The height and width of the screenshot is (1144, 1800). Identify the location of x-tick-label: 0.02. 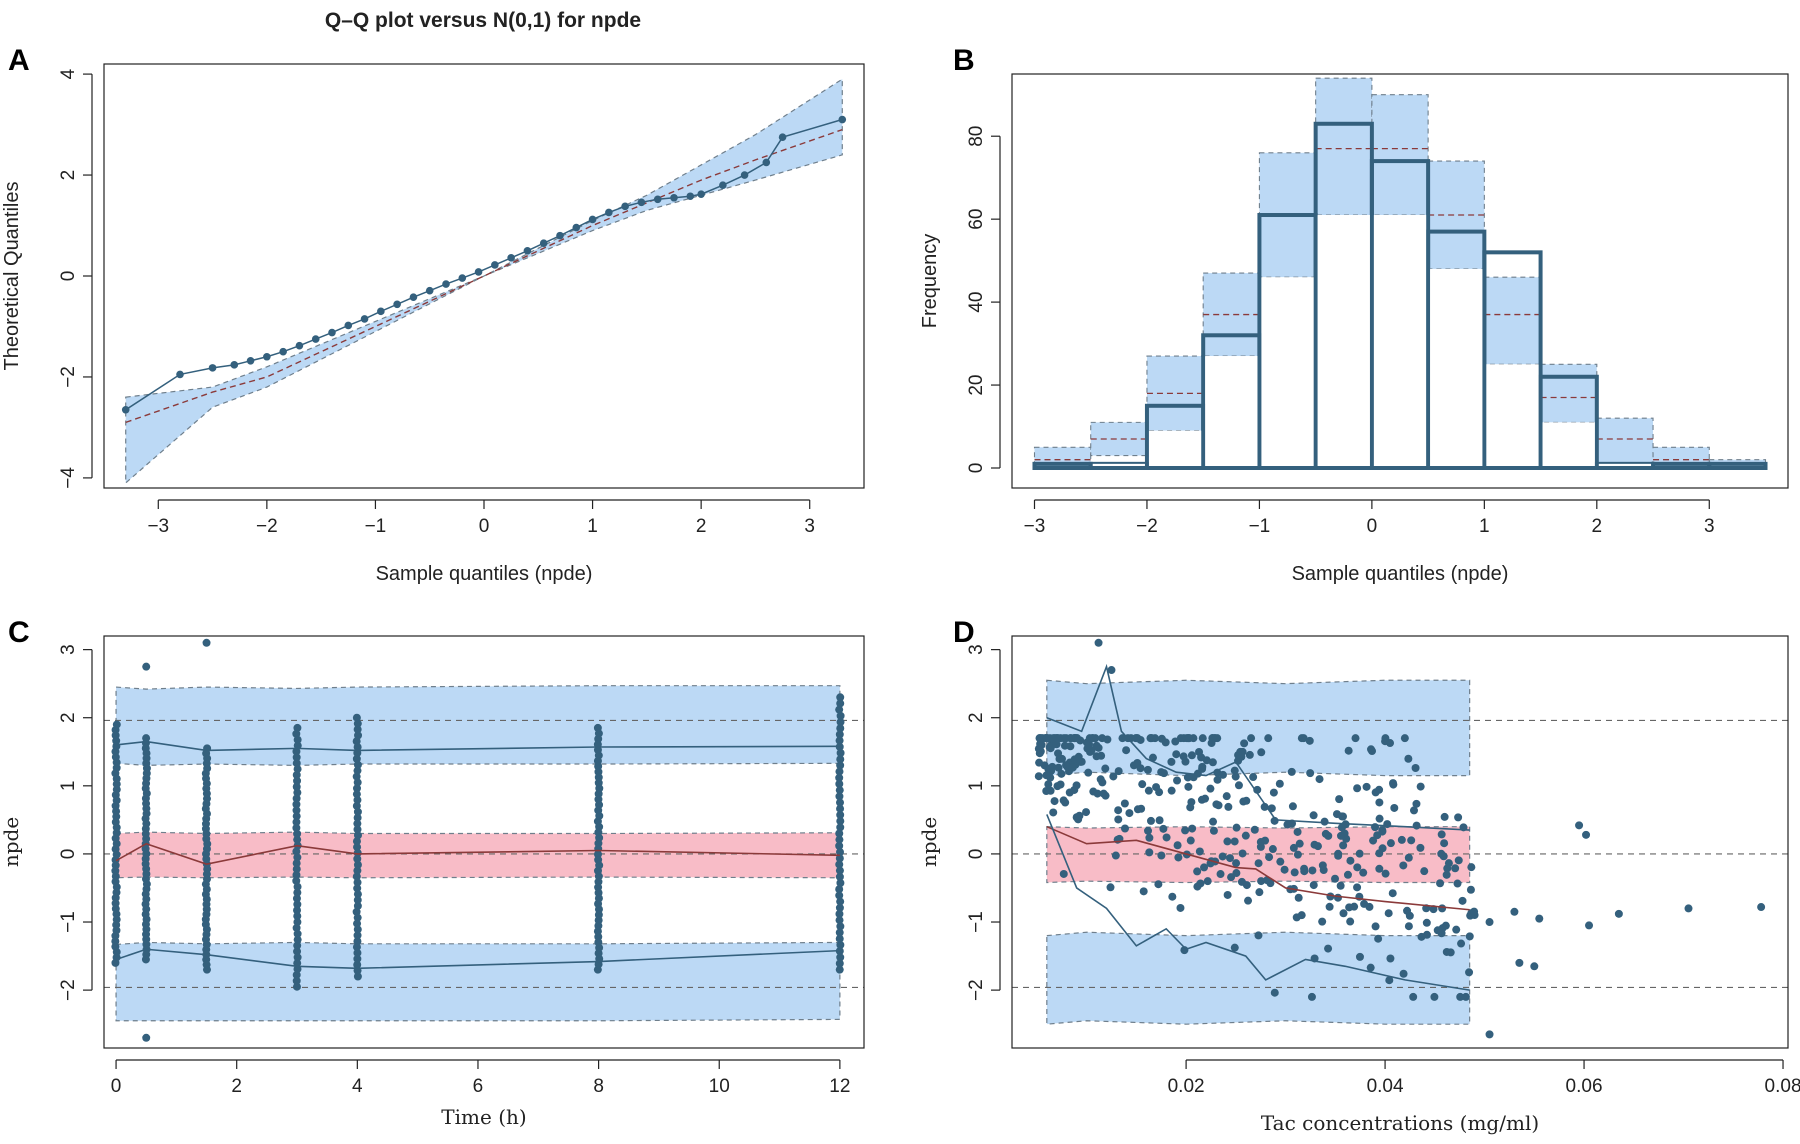
(1186, 1086).